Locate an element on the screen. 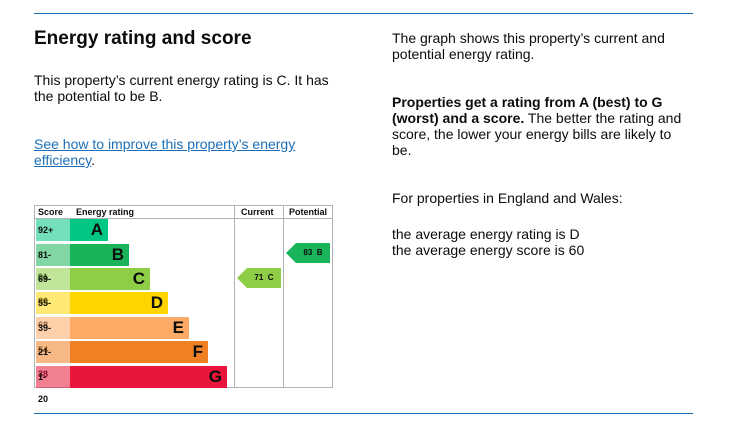 This screenshot has width=738, height=439. band-range-label: 21-38 is located at coordinates (45, 363).